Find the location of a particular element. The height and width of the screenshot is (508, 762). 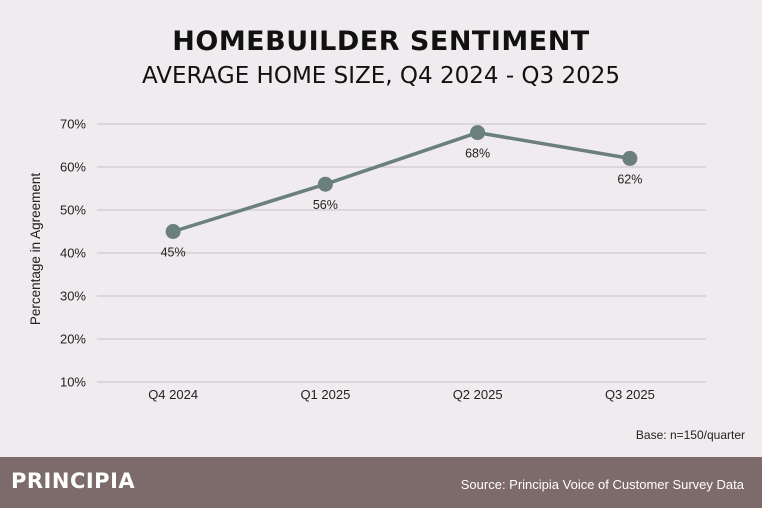

data-label: 56% is located at coordinates (325, 205).